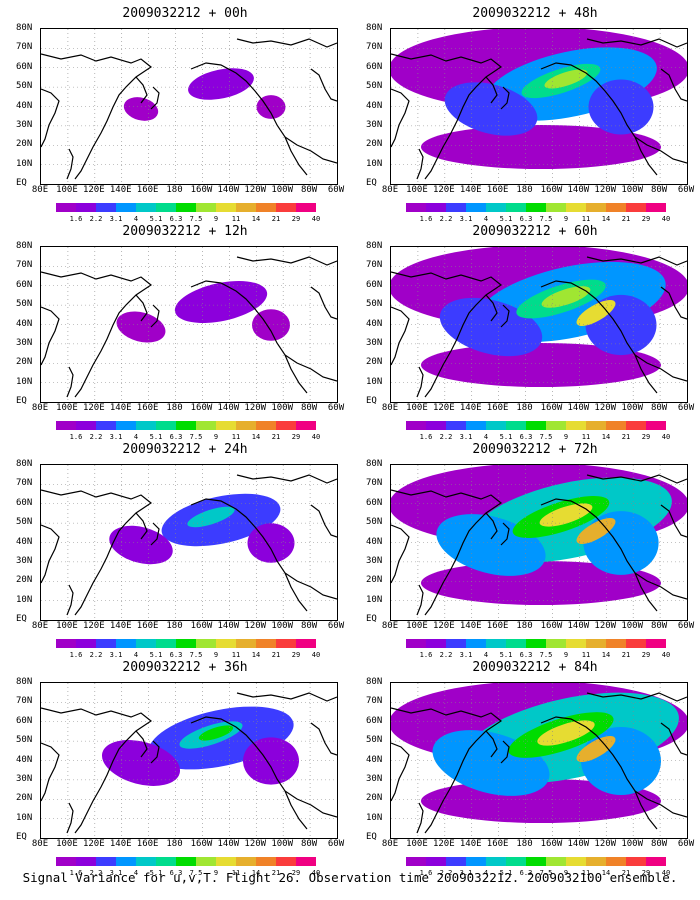 Image resolution: width=700 pixels, height=900 pixels. I want to click on map-frame, so click(539, 324).